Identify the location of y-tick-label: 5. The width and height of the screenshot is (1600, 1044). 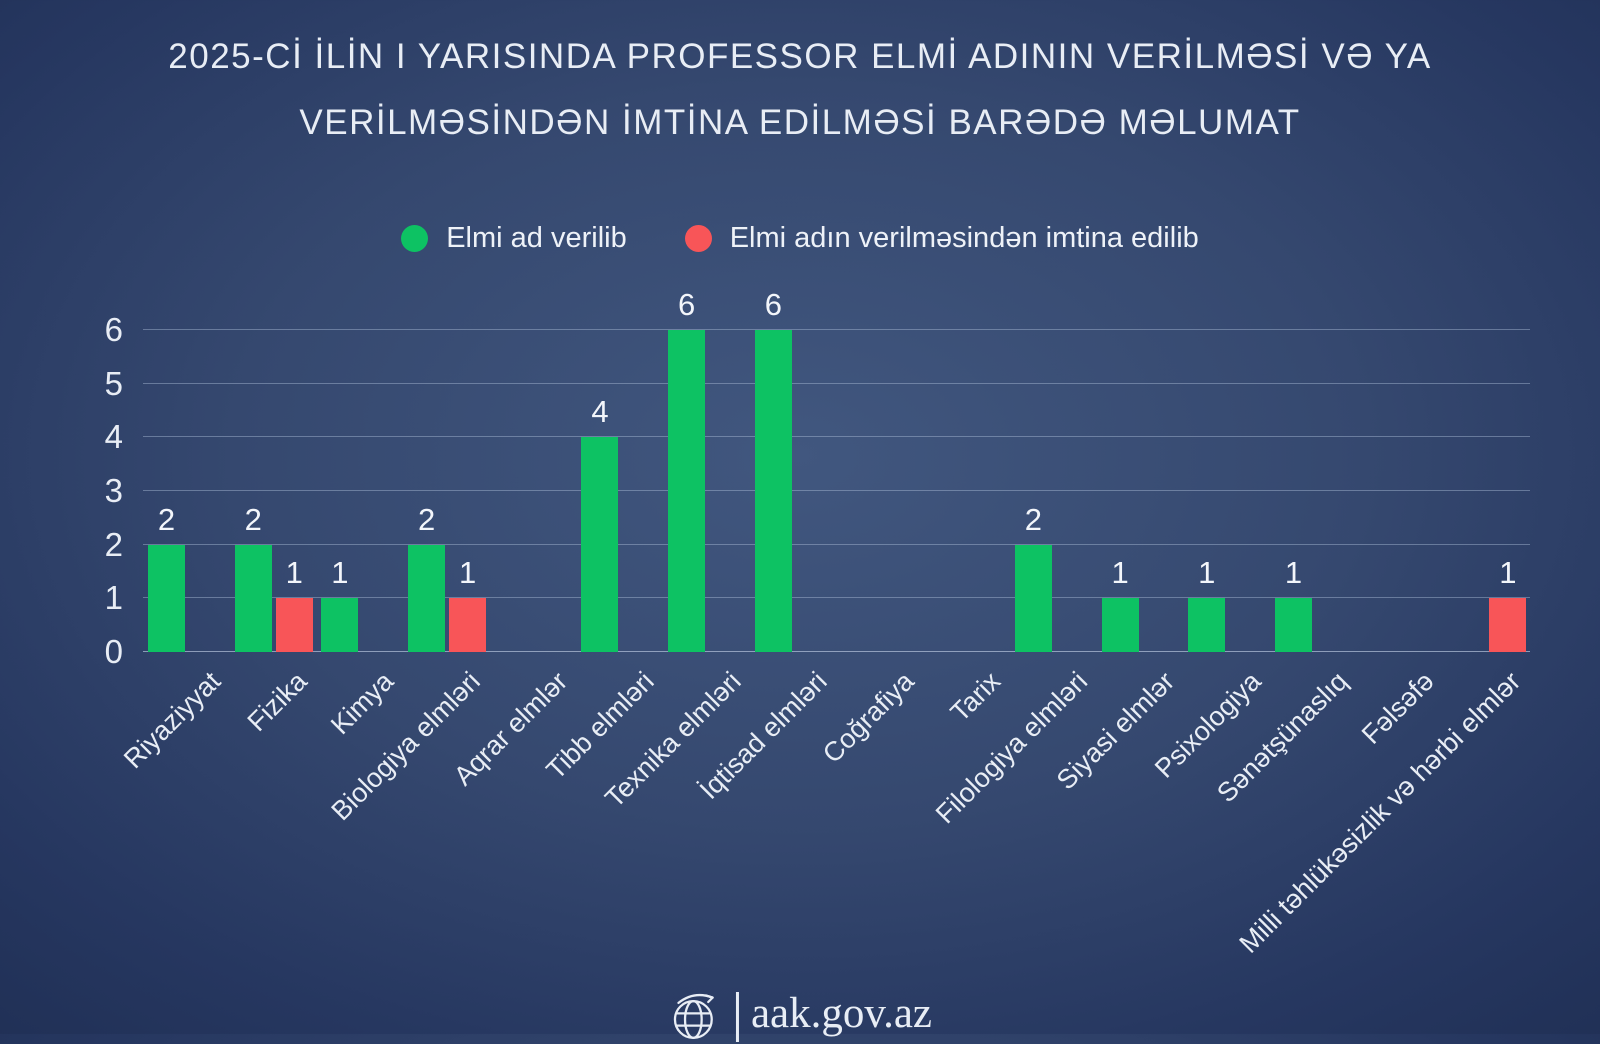
(113, 383).